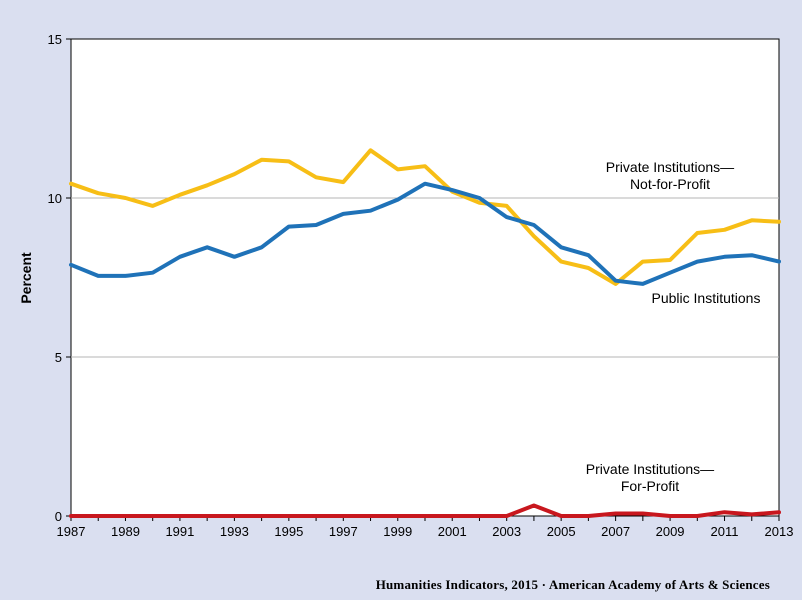 The width and height of the screenshot is (802, 600). I want to click on y-tick-label-10: 10, so click(55, 198).